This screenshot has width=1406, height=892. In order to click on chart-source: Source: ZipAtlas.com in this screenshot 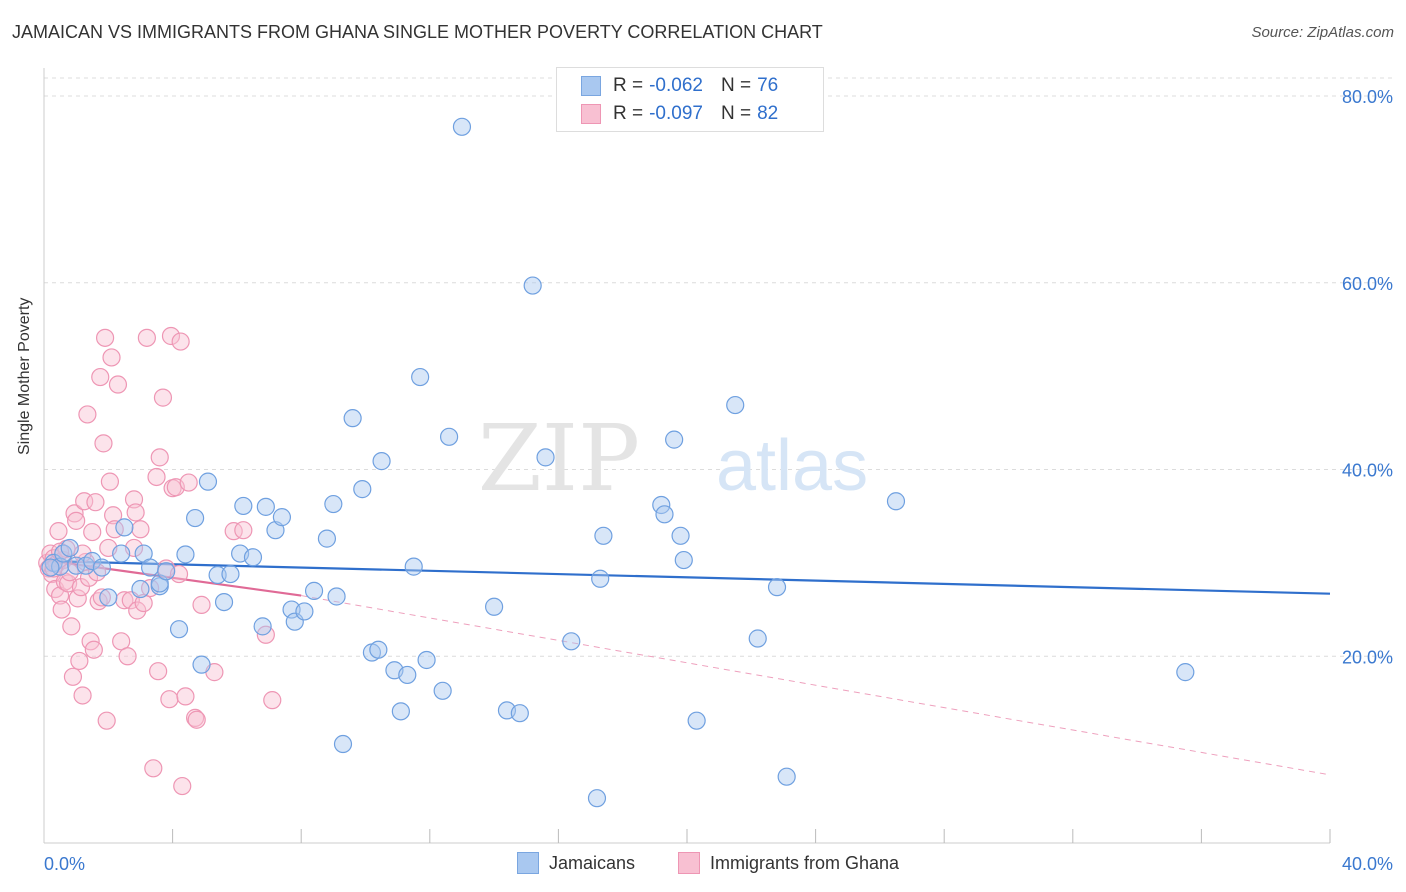, I will do `click(1322, 32)`.